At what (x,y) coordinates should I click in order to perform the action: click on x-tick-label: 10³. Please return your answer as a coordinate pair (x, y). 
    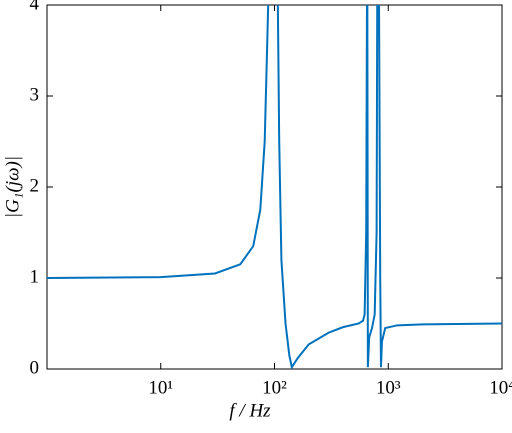
    Looking at the image, I should click on (388, 387).